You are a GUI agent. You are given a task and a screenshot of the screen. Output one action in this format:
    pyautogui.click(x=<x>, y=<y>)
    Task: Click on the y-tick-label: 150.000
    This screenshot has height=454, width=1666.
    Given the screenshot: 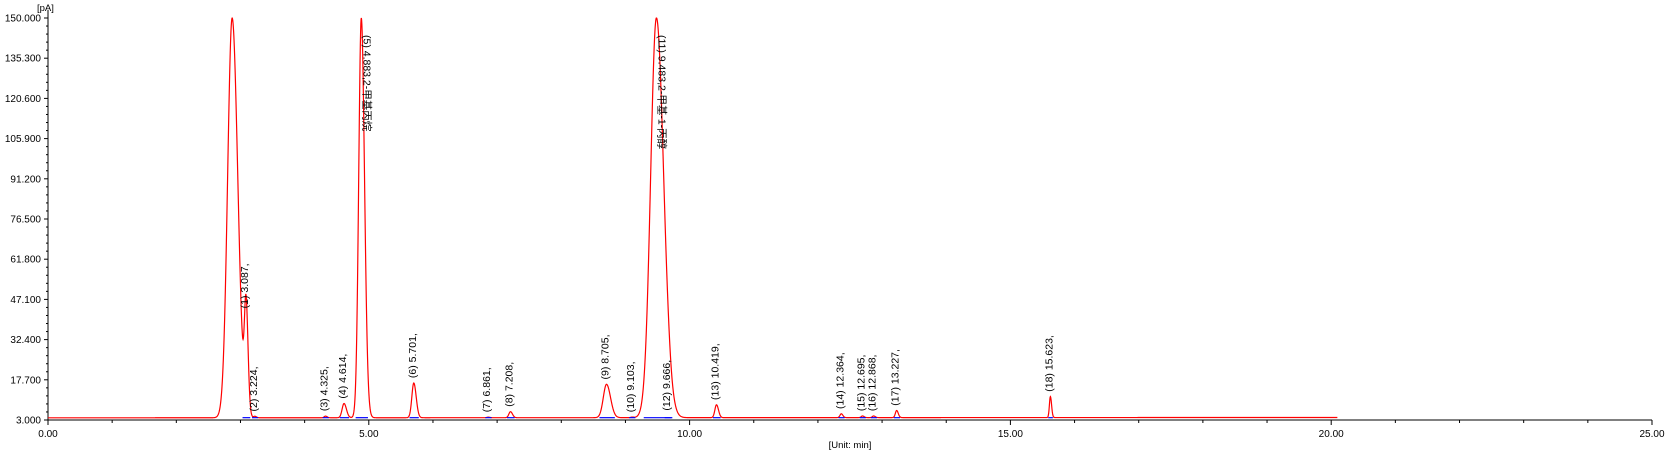 What is the action you would take?
    pyautogui.click(x=23, y=19)
    